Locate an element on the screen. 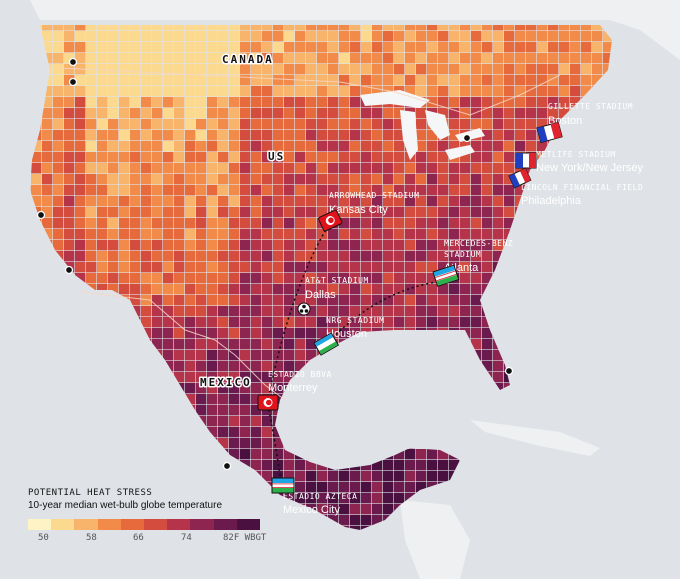 The image size is (680, 579). central-america-land is located at coordinates (435, 539).